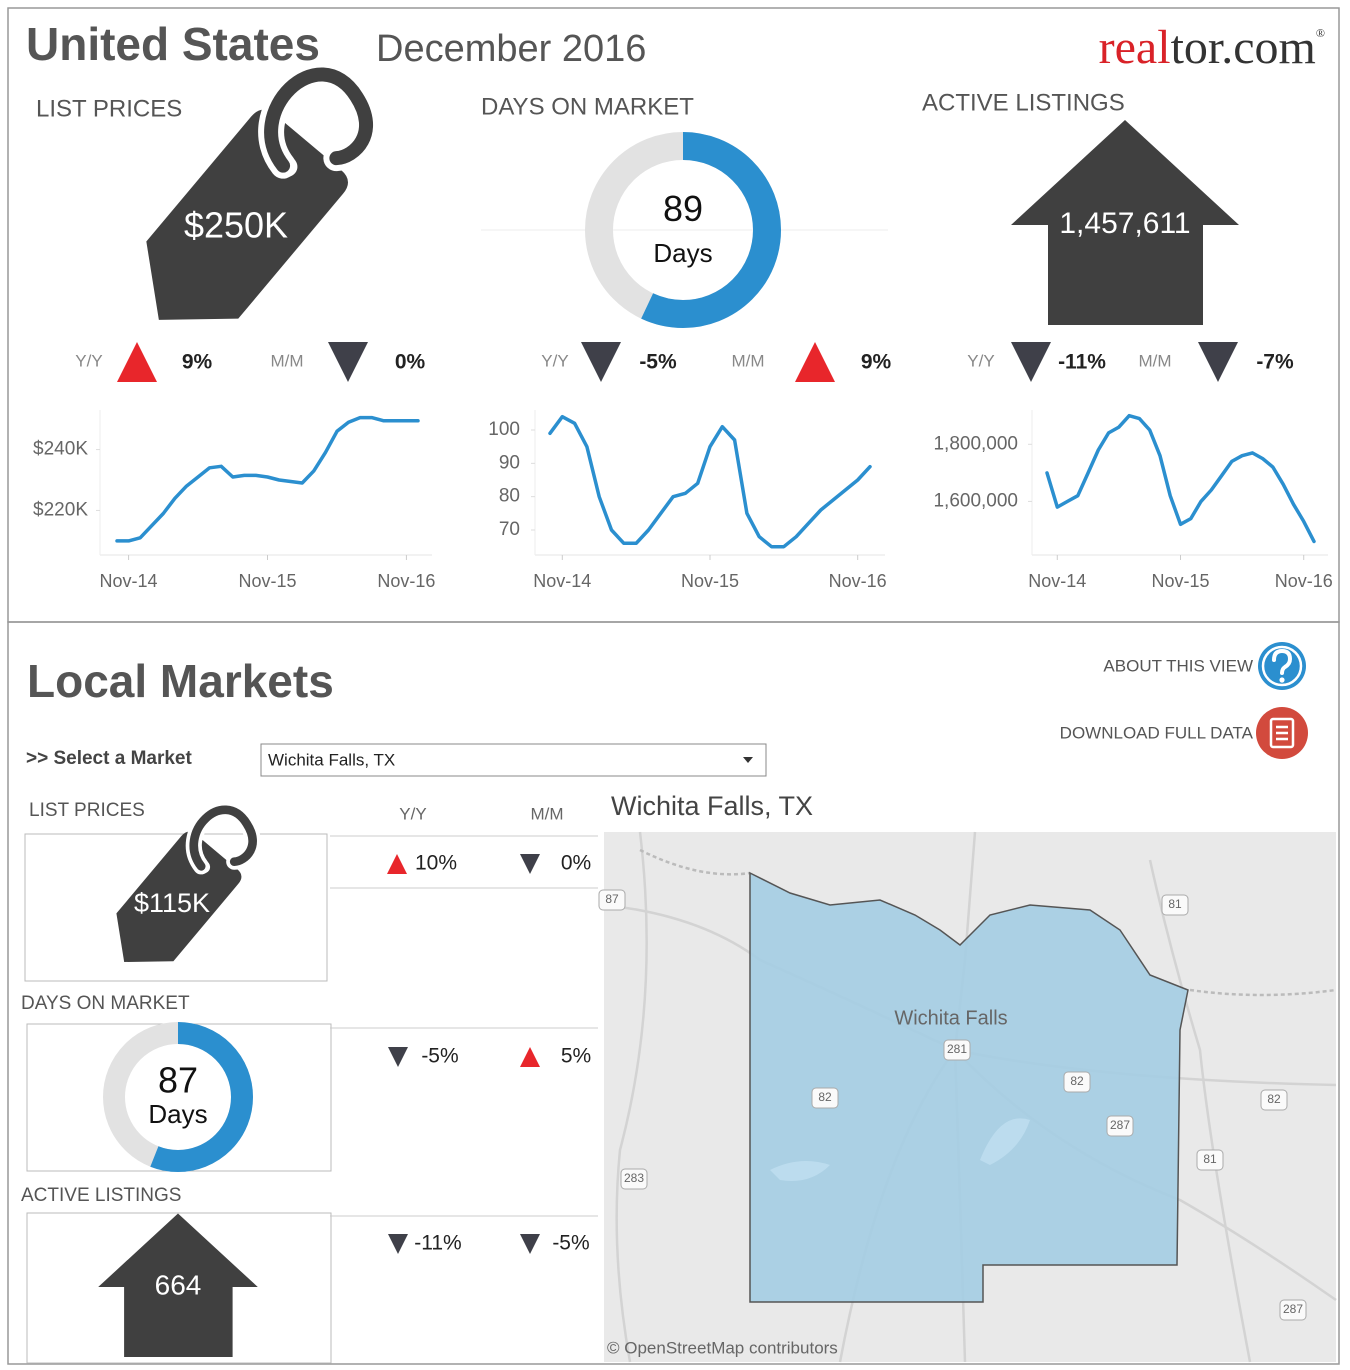 The height and width of the screenshot is (1370, 1350). I want to click on column-header: M/M, so click(546, 813).